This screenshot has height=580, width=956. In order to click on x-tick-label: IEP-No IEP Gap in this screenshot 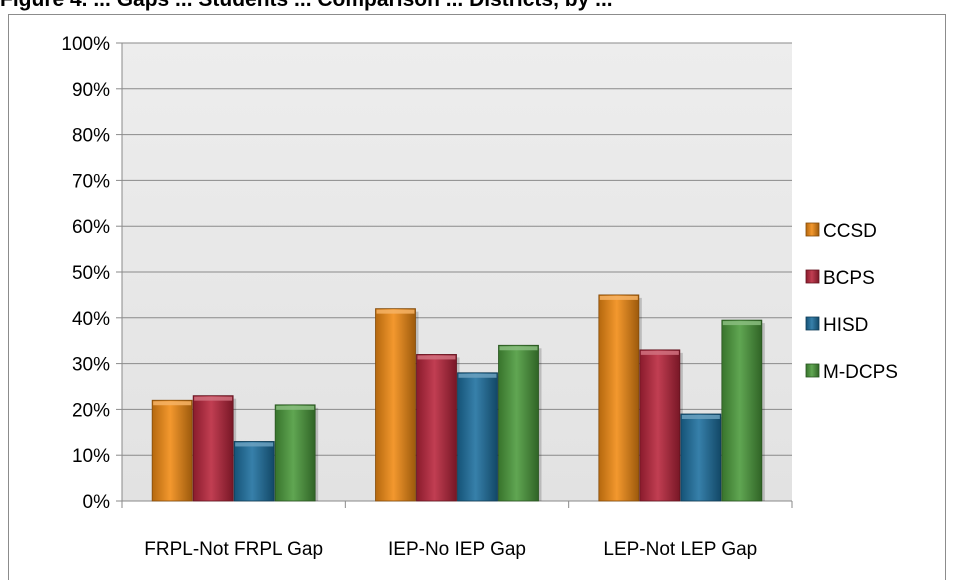, I will do `click(457, 549)`.